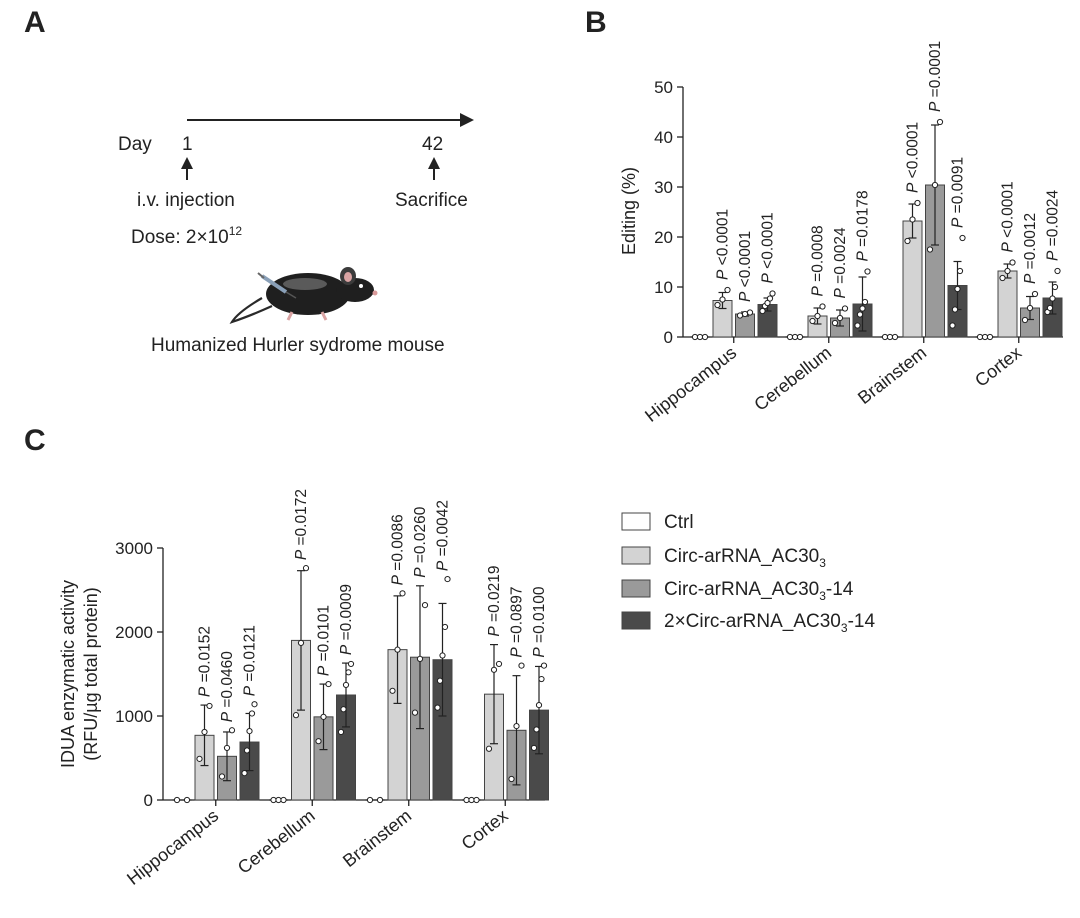 The image size is (1080, 918). Describe the element at coordinates (723, 244) in the screenshot. I see `editing-pvalue-hippocampus-1: P <0.0001` at that location.